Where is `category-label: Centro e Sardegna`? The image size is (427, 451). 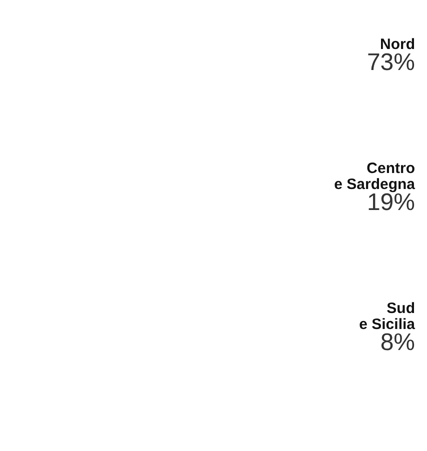
category-label: Centro e Sardegna is located at coordinates (375, 176).